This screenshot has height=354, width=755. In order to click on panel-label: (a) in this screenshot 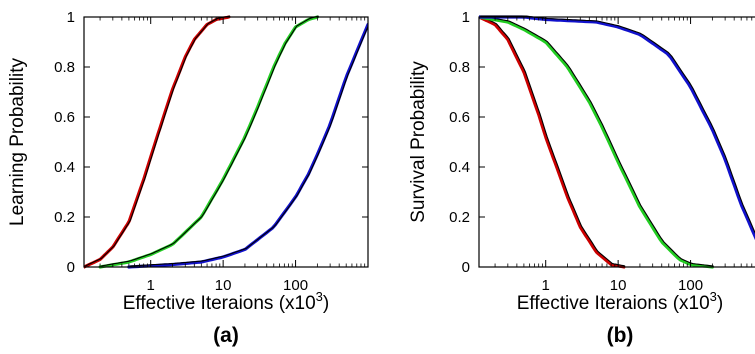, I will do `click(226, 335)`.